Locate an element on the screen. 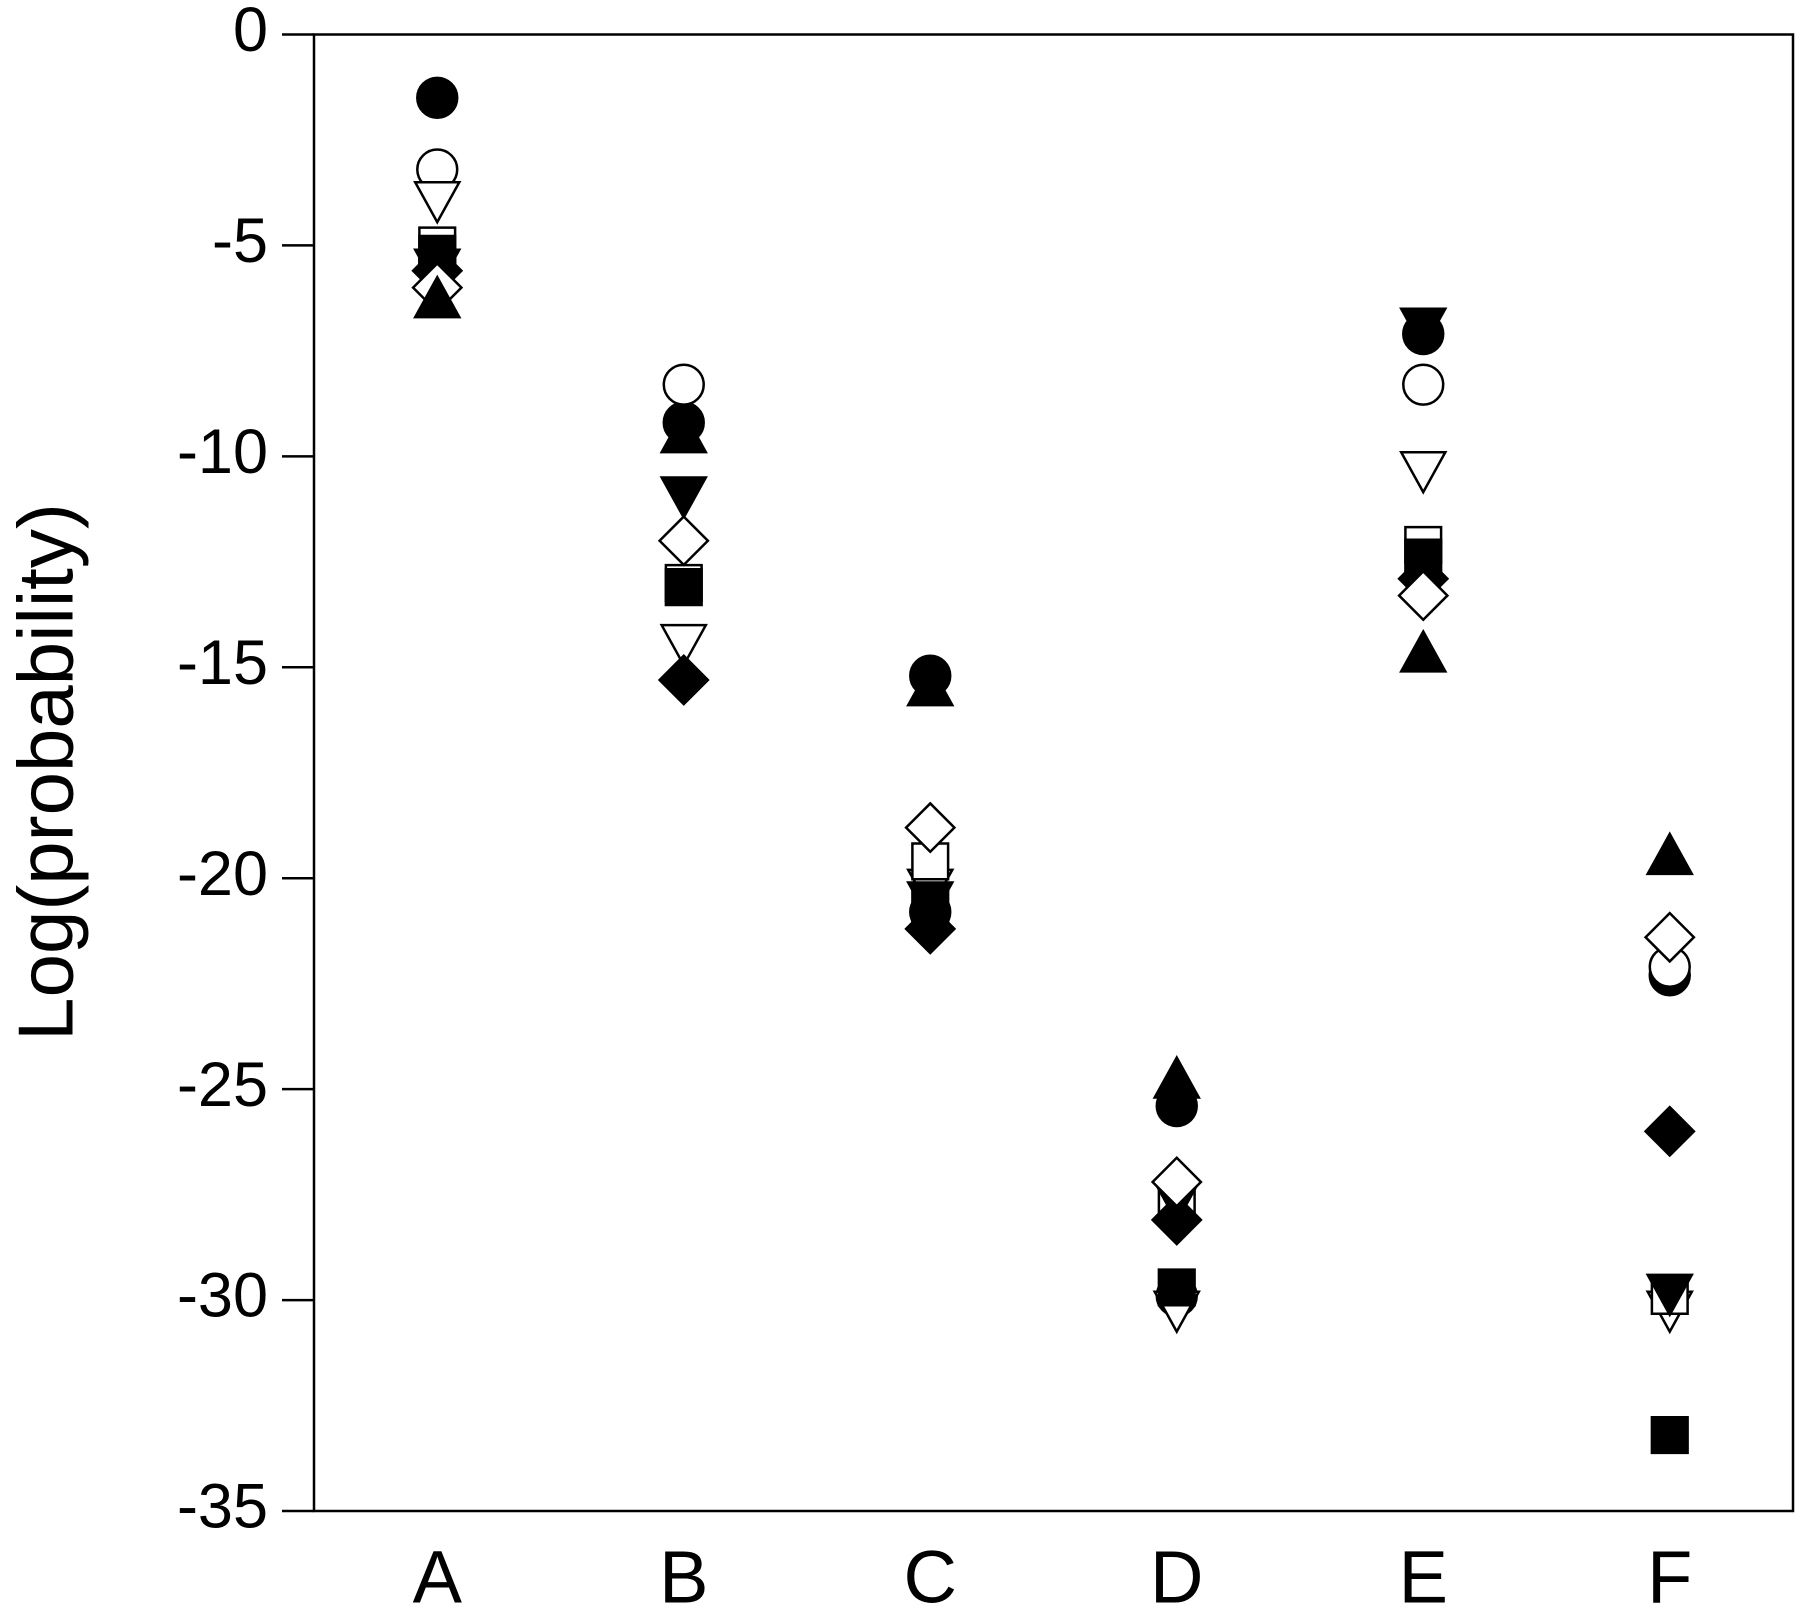  y-tick-label: 0 is located at coordinates (250, 32).